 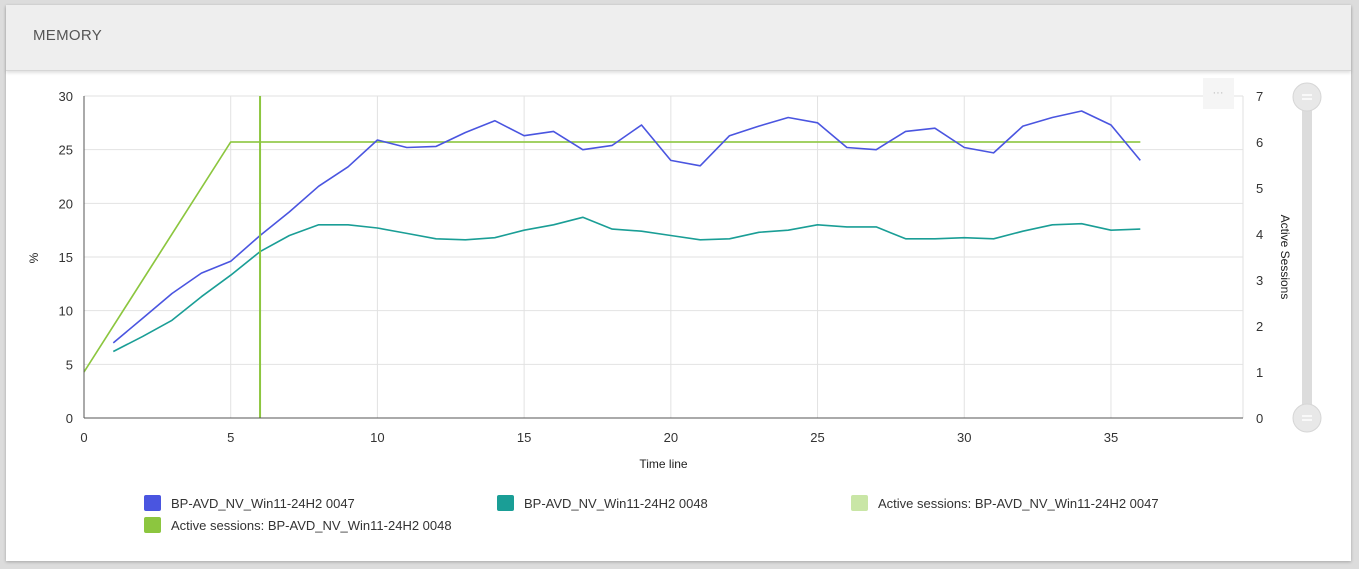 What do you see at coordinates (66, 311) in the screenshot?
I see `y-tick-label: 10` at bounding box center [66, 311].